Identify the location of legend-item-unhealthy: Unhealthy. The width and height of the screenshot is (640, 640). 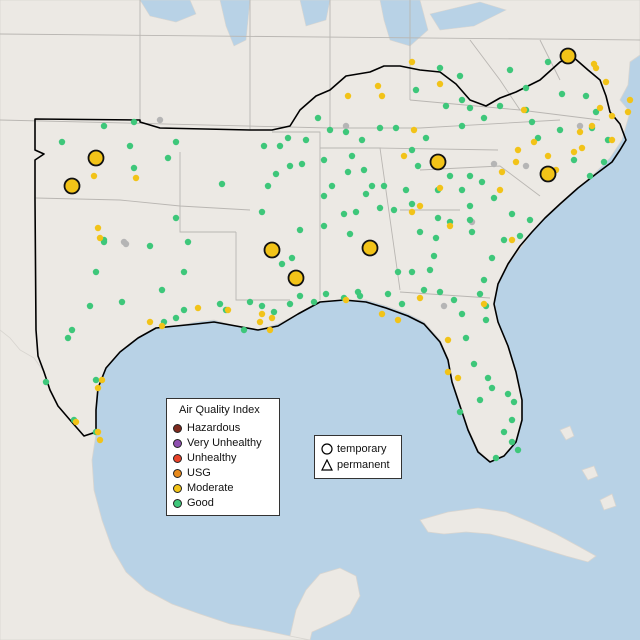
(205, 458).